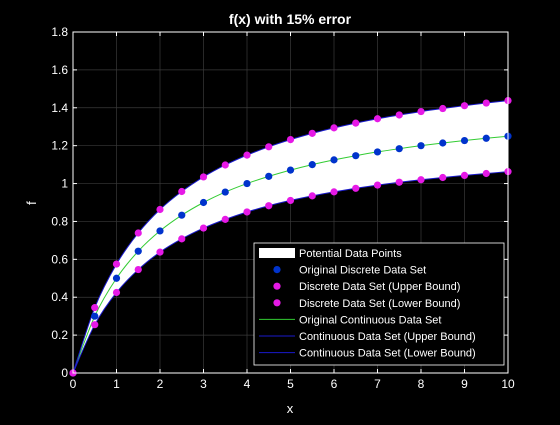  Describe the element at coordinates (160, 384) in the screenshot. I see `x-tick-label-2: 2` at that location.